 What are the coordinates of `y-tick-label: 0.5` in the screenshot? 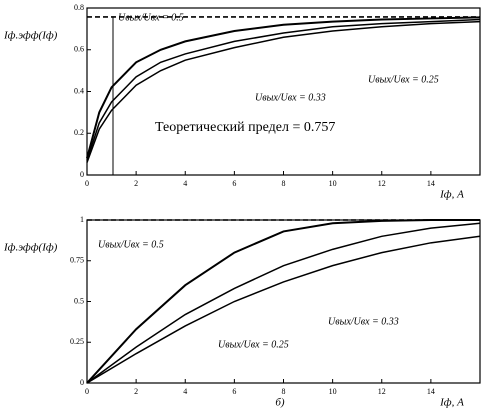 It's located at (79, 300).